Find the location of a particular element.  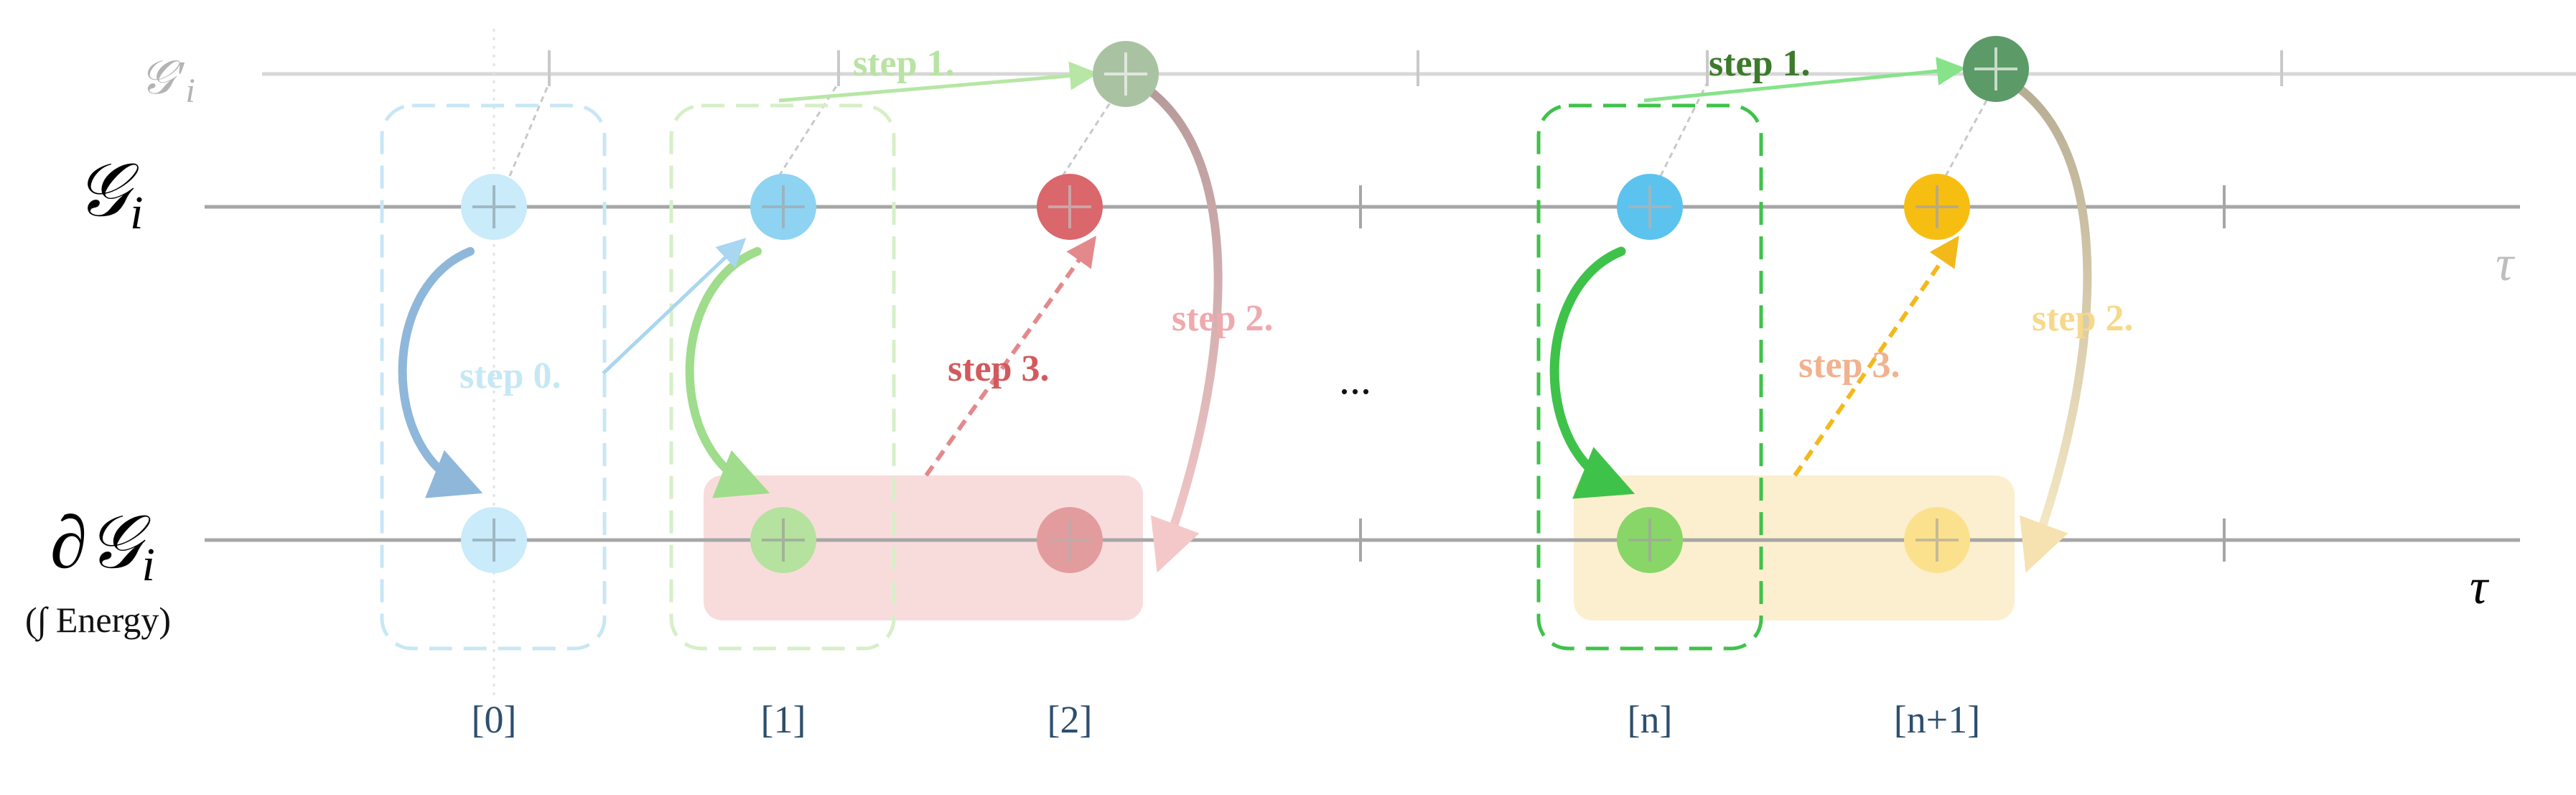

arrow-step2-a is located at coordinates (1183, 329).